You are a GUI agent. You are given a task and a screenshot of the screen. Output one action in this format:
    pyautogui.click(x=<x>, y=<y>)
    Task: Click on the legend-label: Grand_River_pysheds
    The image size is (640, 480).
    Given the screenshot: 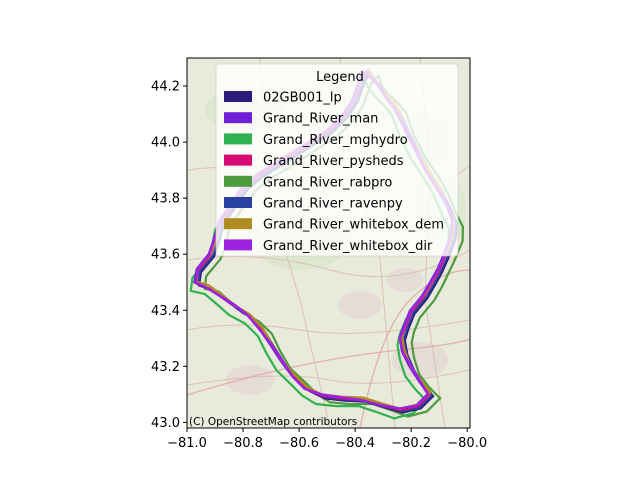 What is the action you would take?
    pyautogui.click(x=333, y=161)
    